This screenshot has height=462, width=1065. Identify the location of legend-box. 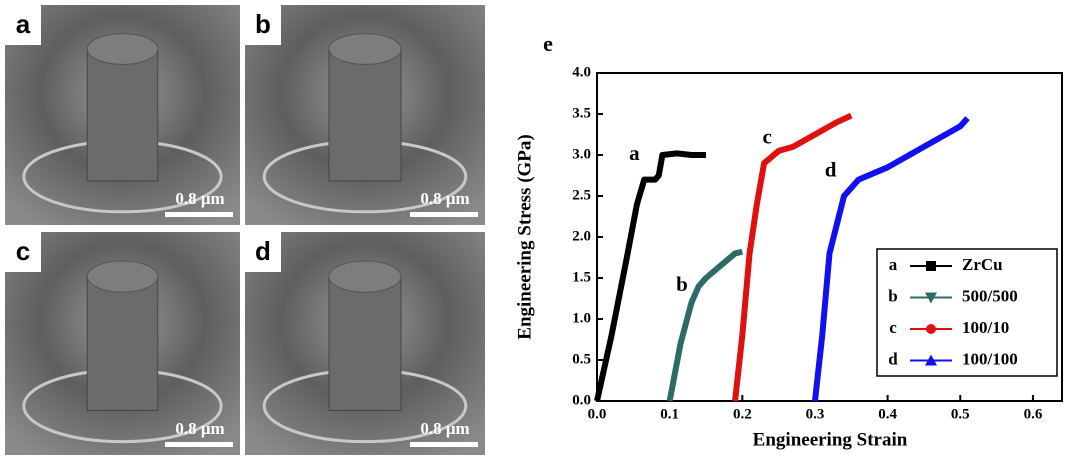
(967, 312).